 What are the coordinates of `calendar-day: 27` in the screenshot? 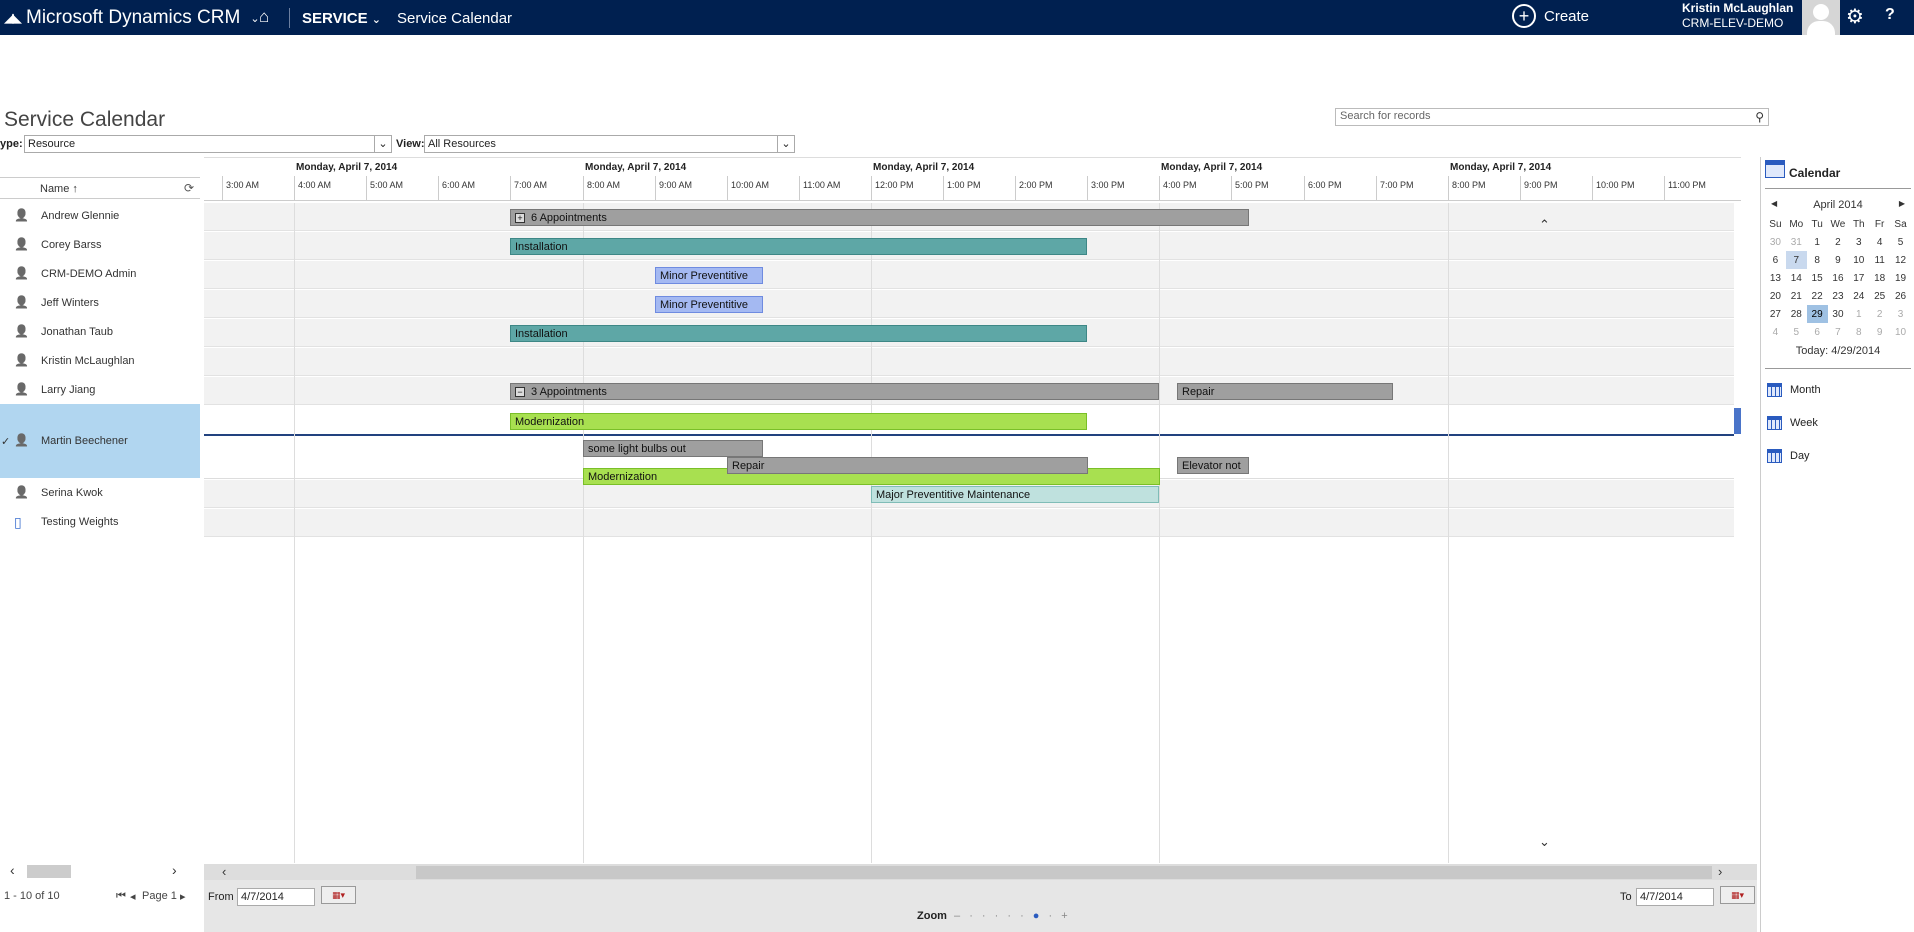 It's located at (1775, 314).